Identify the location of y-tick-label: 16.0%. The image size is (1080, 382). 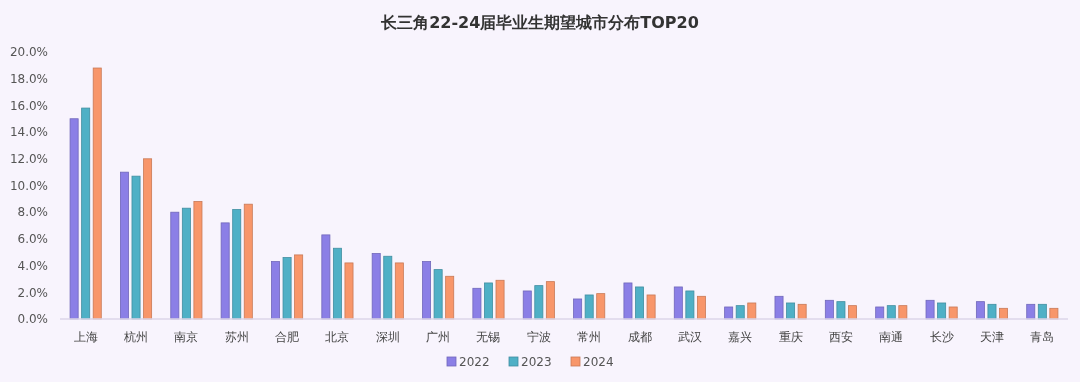
(28, 105).